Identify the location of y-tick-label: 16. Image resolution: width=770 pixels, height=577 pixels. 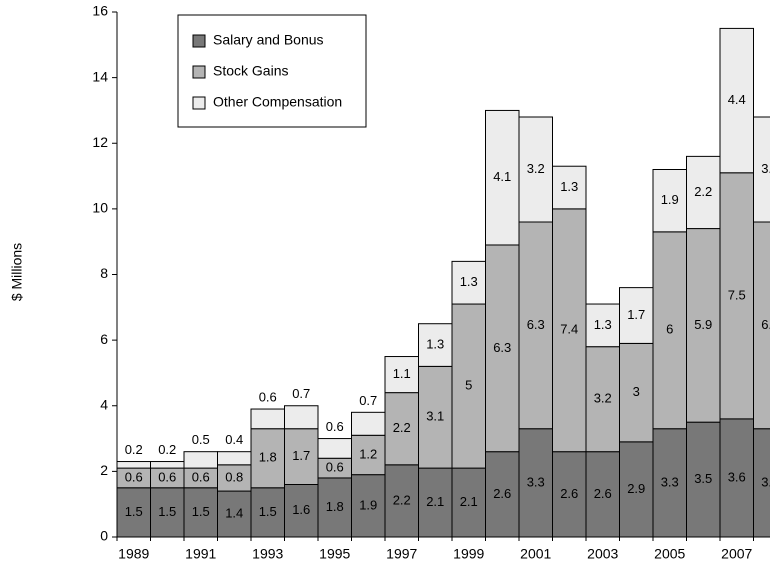
(100, 11).